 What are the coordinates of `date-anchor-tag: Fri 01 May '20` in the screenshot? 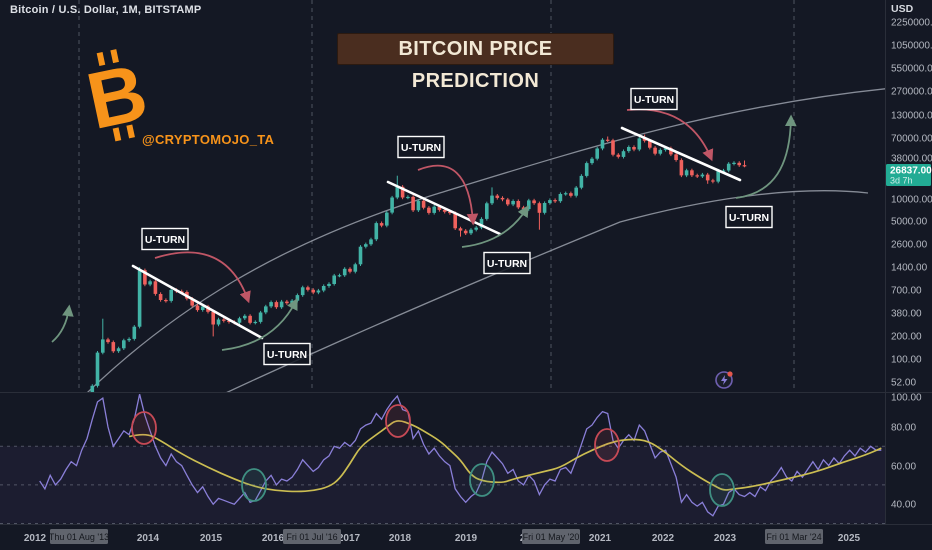 It's located at (551, 536).